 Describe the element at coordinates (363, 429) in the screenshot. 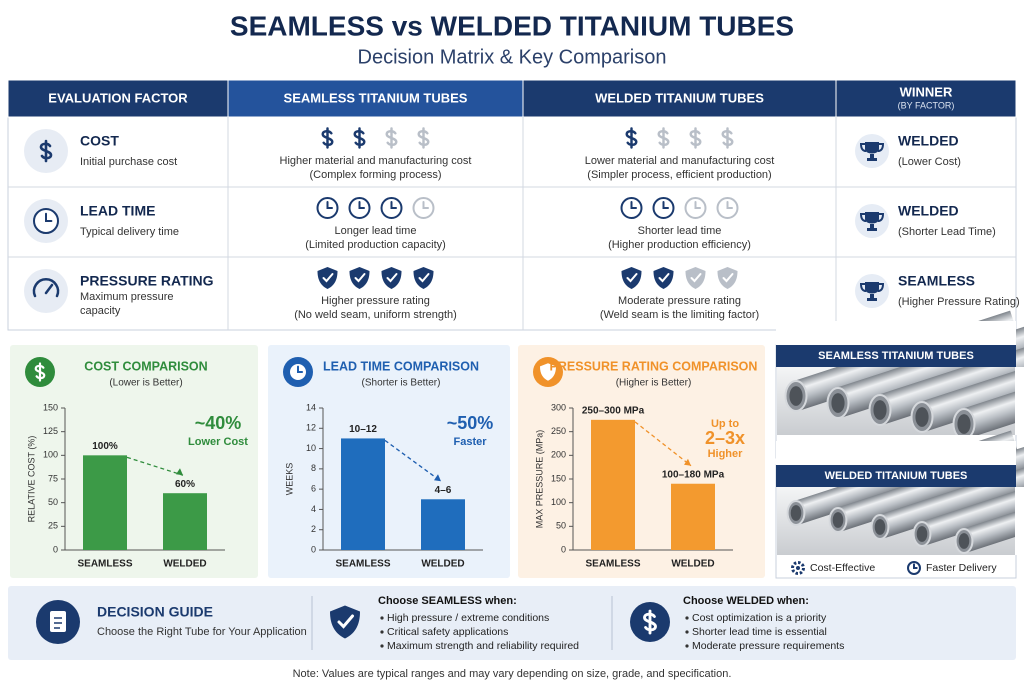

I see `bar-value-label: 10–12` at that location.